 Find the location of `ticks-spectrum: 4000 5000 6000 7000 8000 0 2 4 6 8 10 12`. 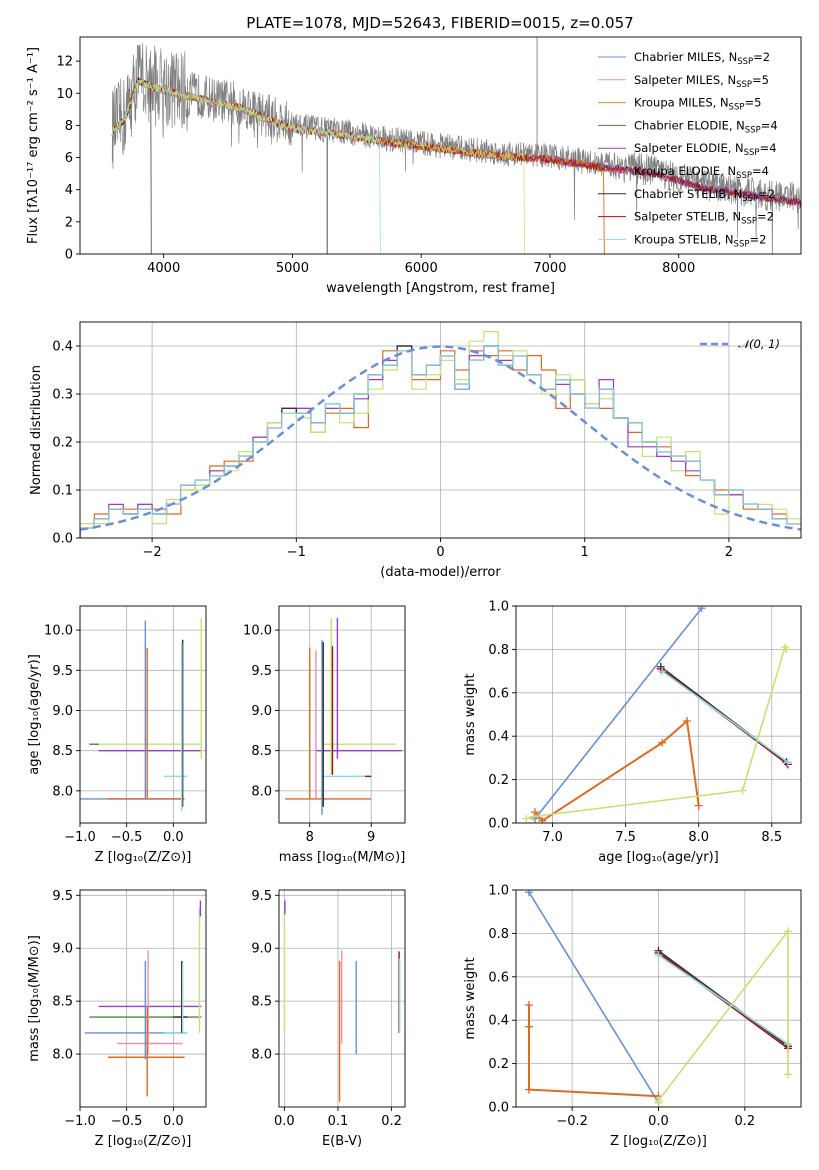

ticks-spectrum: 4000 5000 6000 7000 8000 0 2 4 6 8 10 12 is located at coordinates (375, 165).